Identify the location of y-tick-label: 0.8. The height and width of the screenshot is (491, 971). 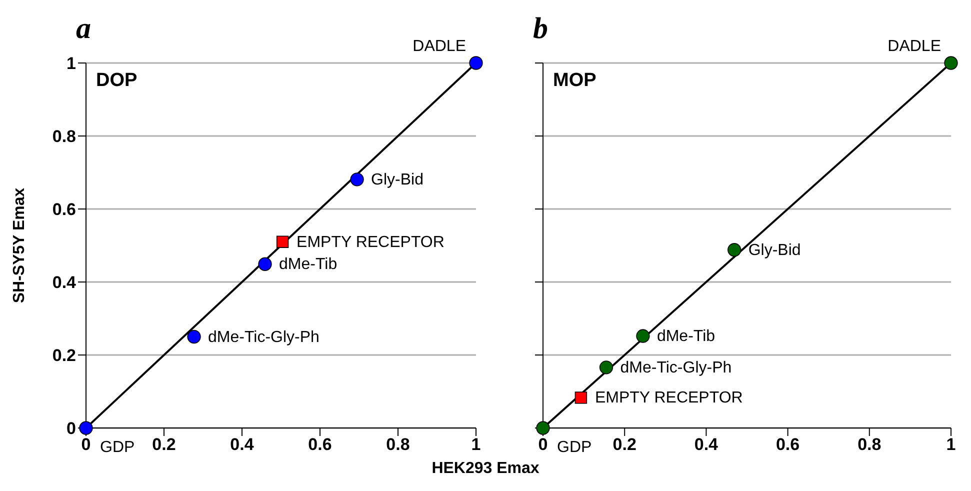
(64, 136).